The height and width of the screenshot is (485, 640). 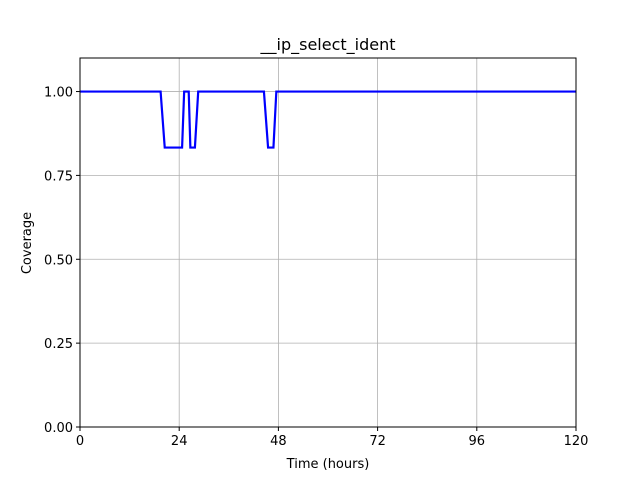 I want to click on x-axis-label: Time (hours), so click(x=328, y=464).